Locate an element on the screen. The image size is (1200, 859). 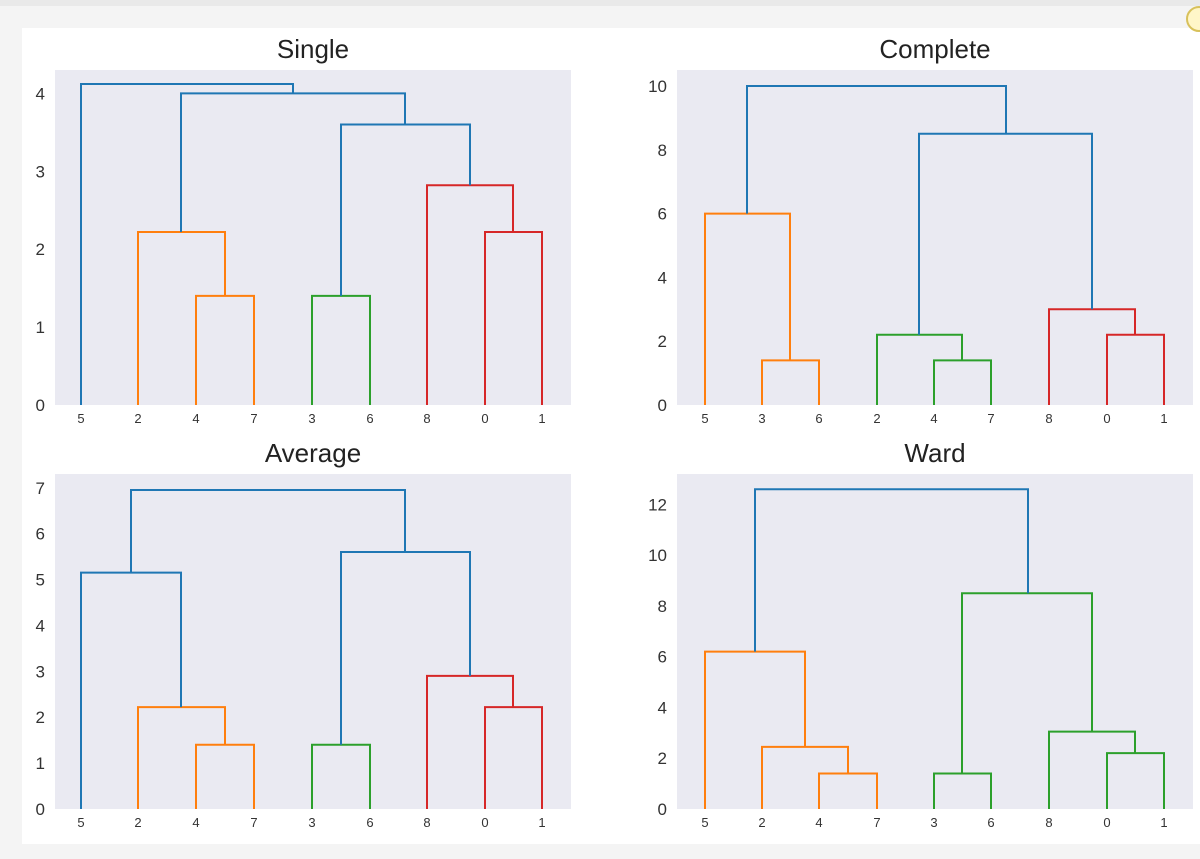
panel-average-links is located at coordinates (311, 649).